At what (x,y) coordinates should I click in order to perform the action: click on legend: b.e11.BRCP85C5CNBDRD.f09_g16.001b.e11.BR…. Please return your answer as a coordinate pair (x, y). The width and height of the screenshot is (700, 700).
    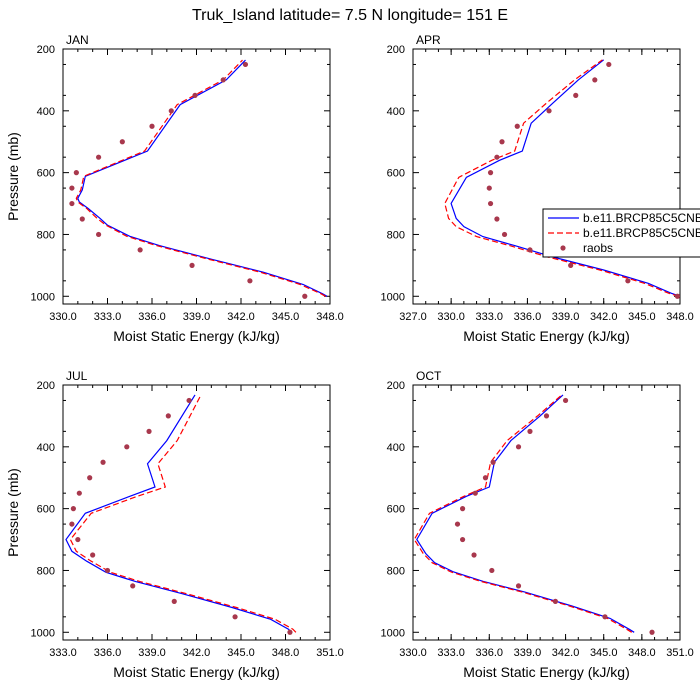
    Looking at the image, I should click on (621, 233).